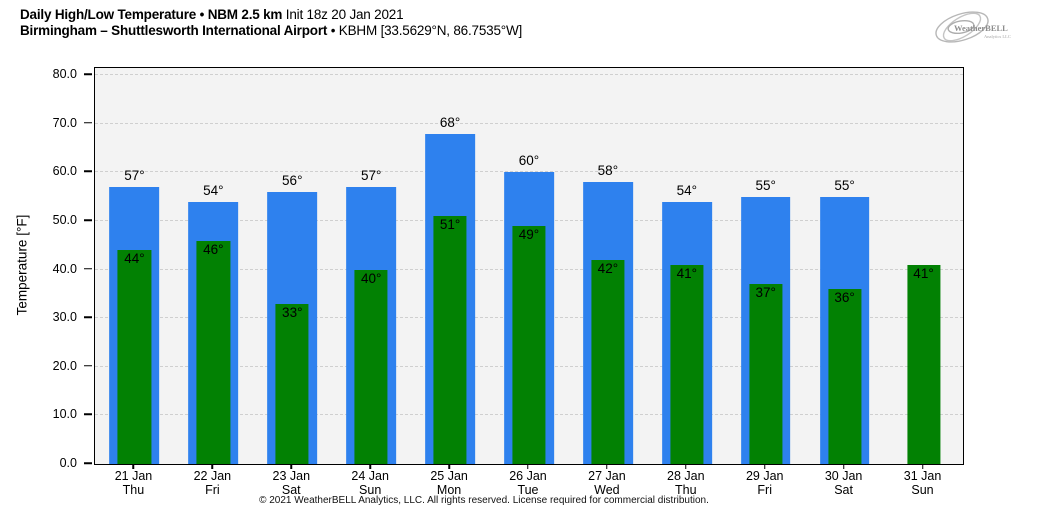  What do you see at coordinates (64, 268) in the screenshot?
I see `y-tick-label: 40.0` at bounding box center [64, 268].